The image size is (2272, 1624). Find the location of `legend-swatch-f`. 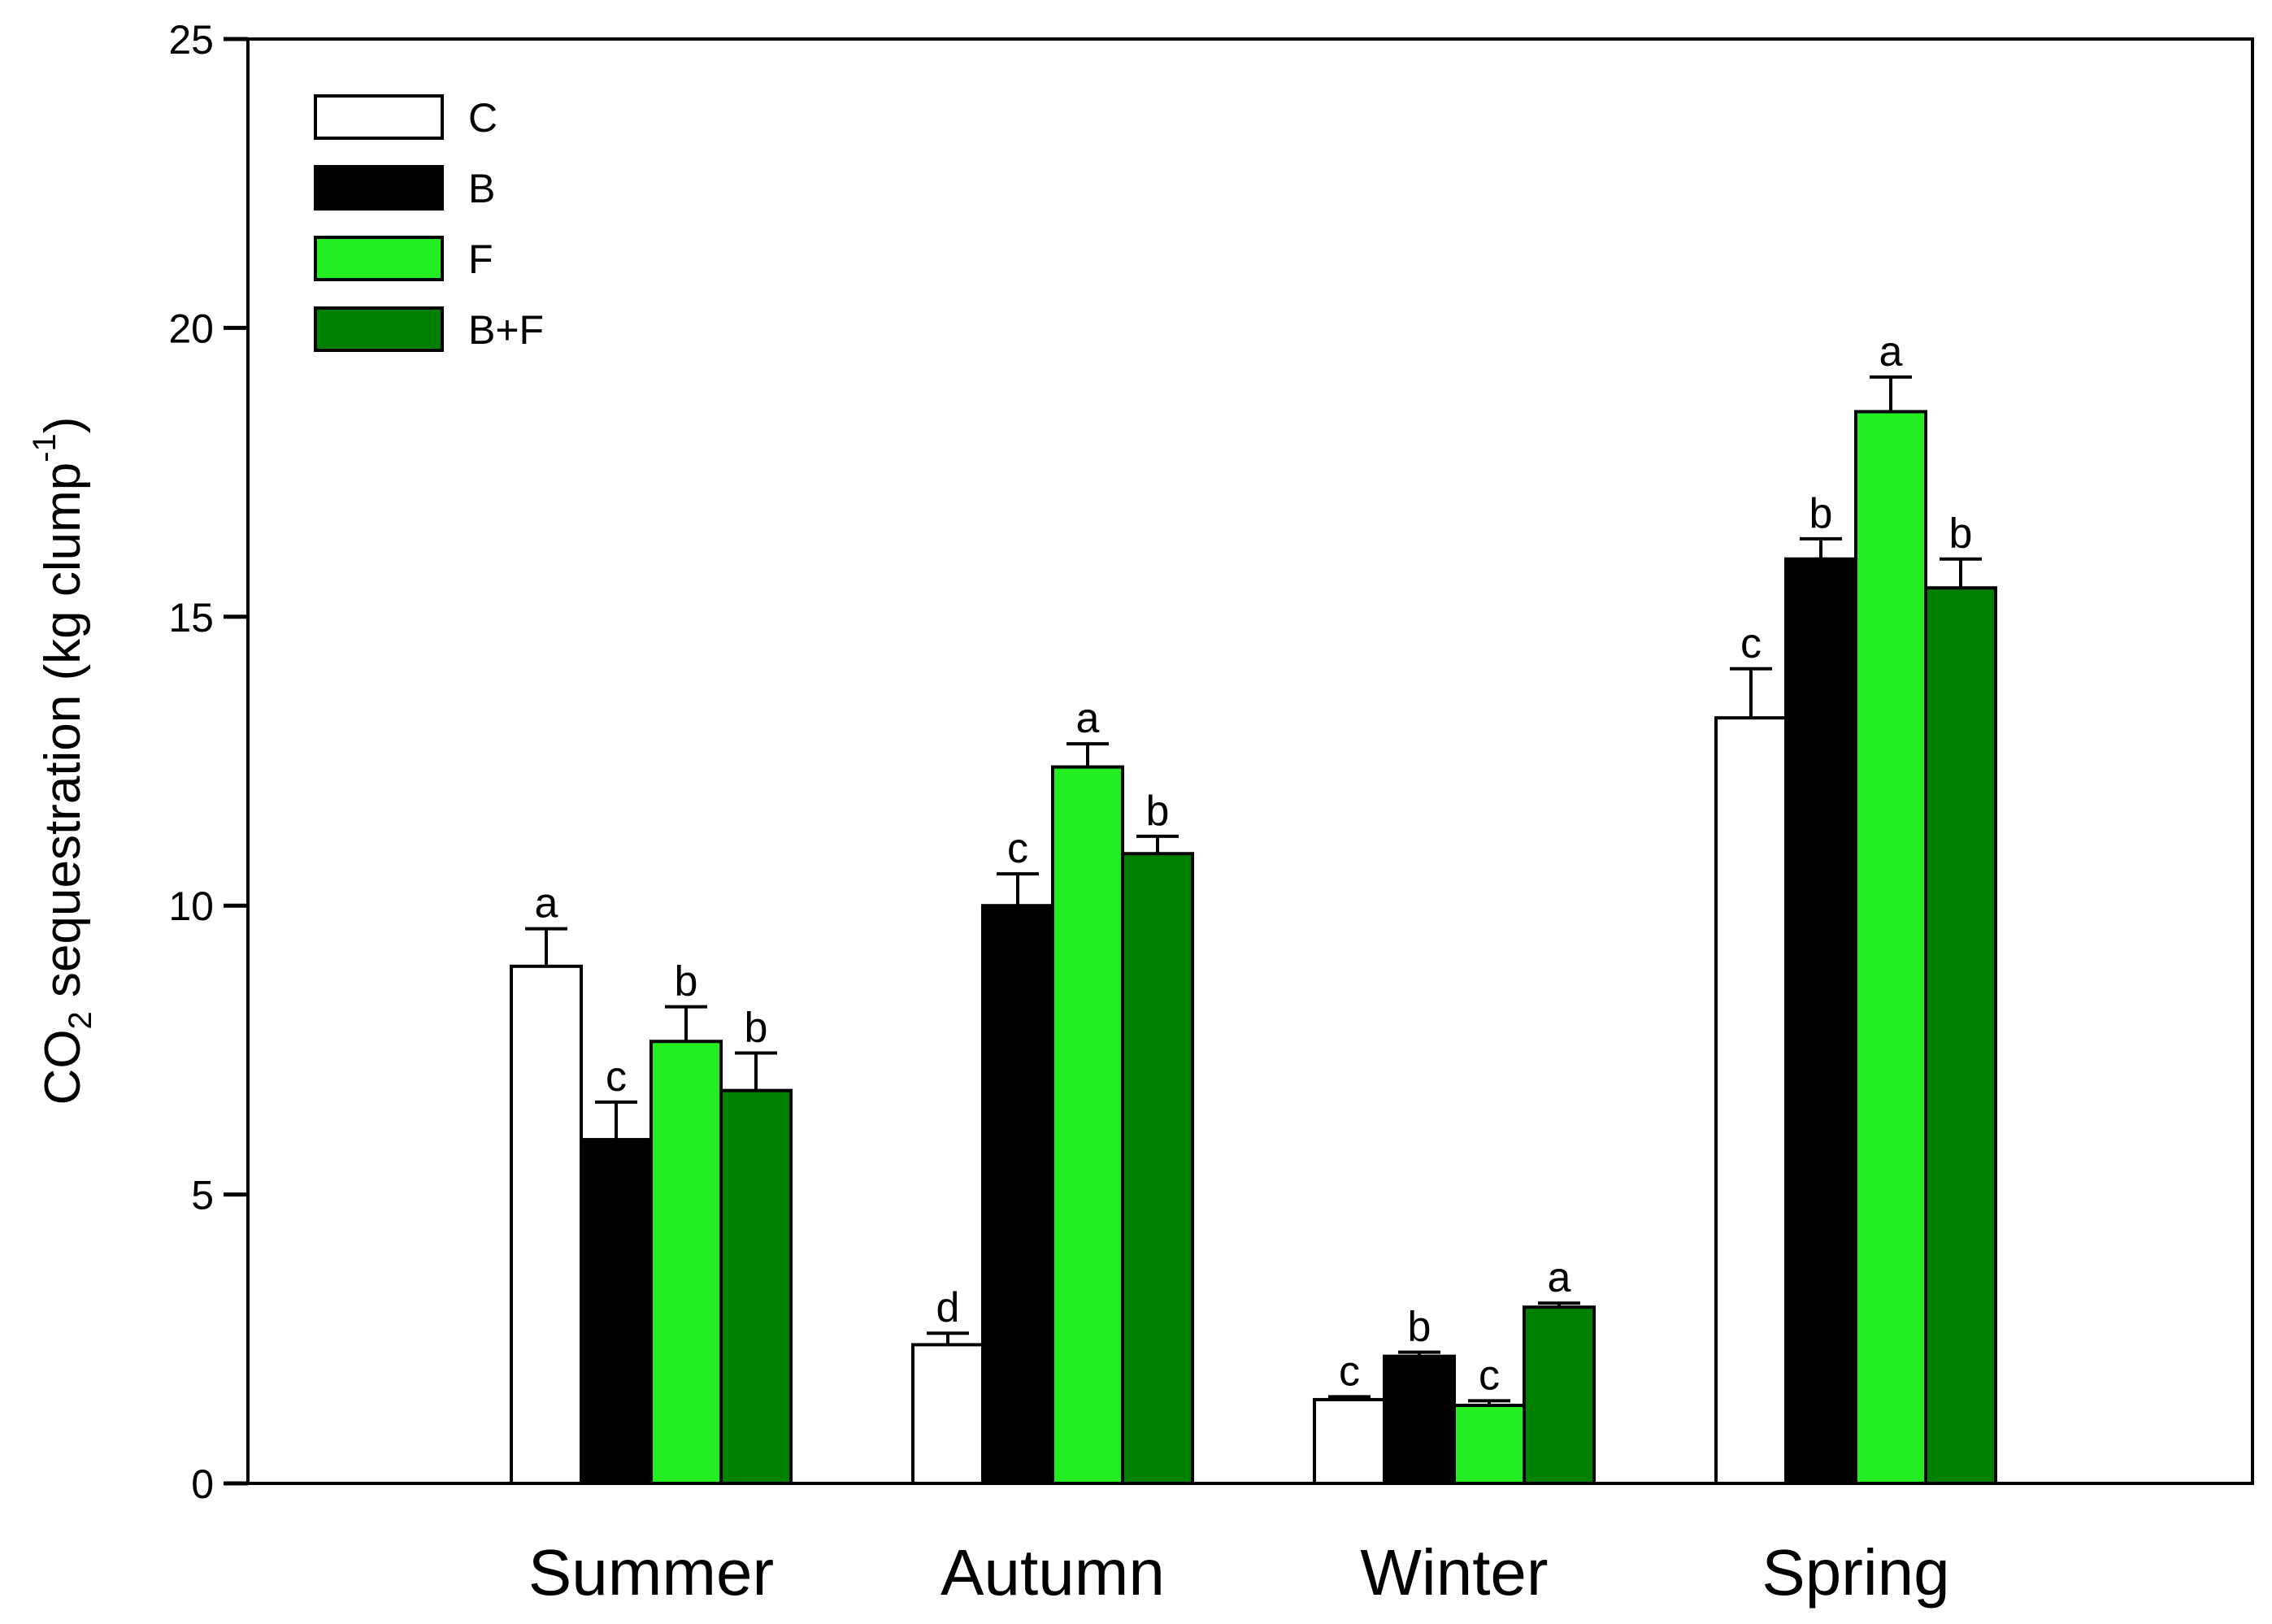

legend-swatch-f is located at coordinates (379, 258).